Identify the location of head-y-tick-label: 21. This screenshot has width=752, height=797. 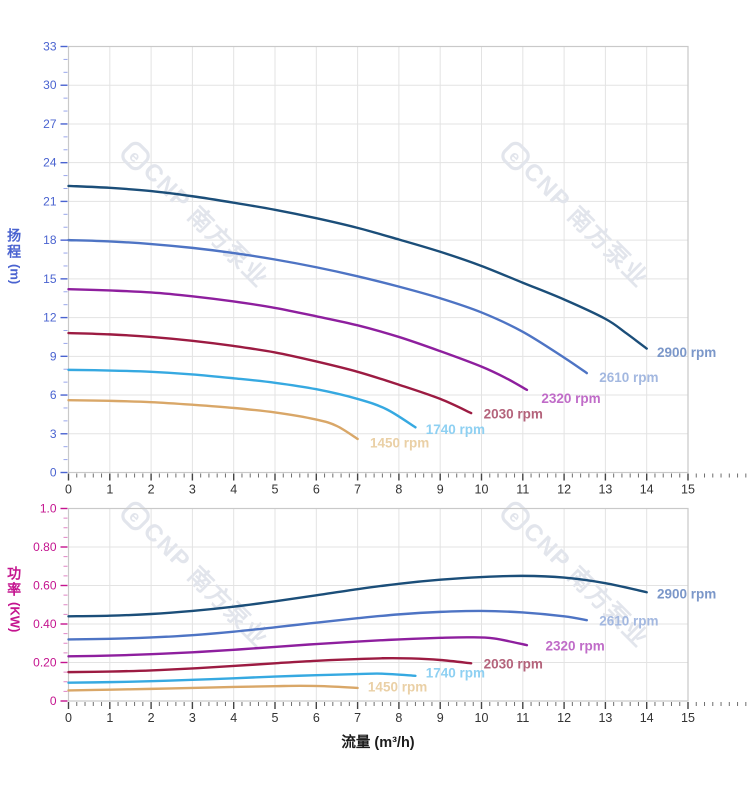
(50, 201).